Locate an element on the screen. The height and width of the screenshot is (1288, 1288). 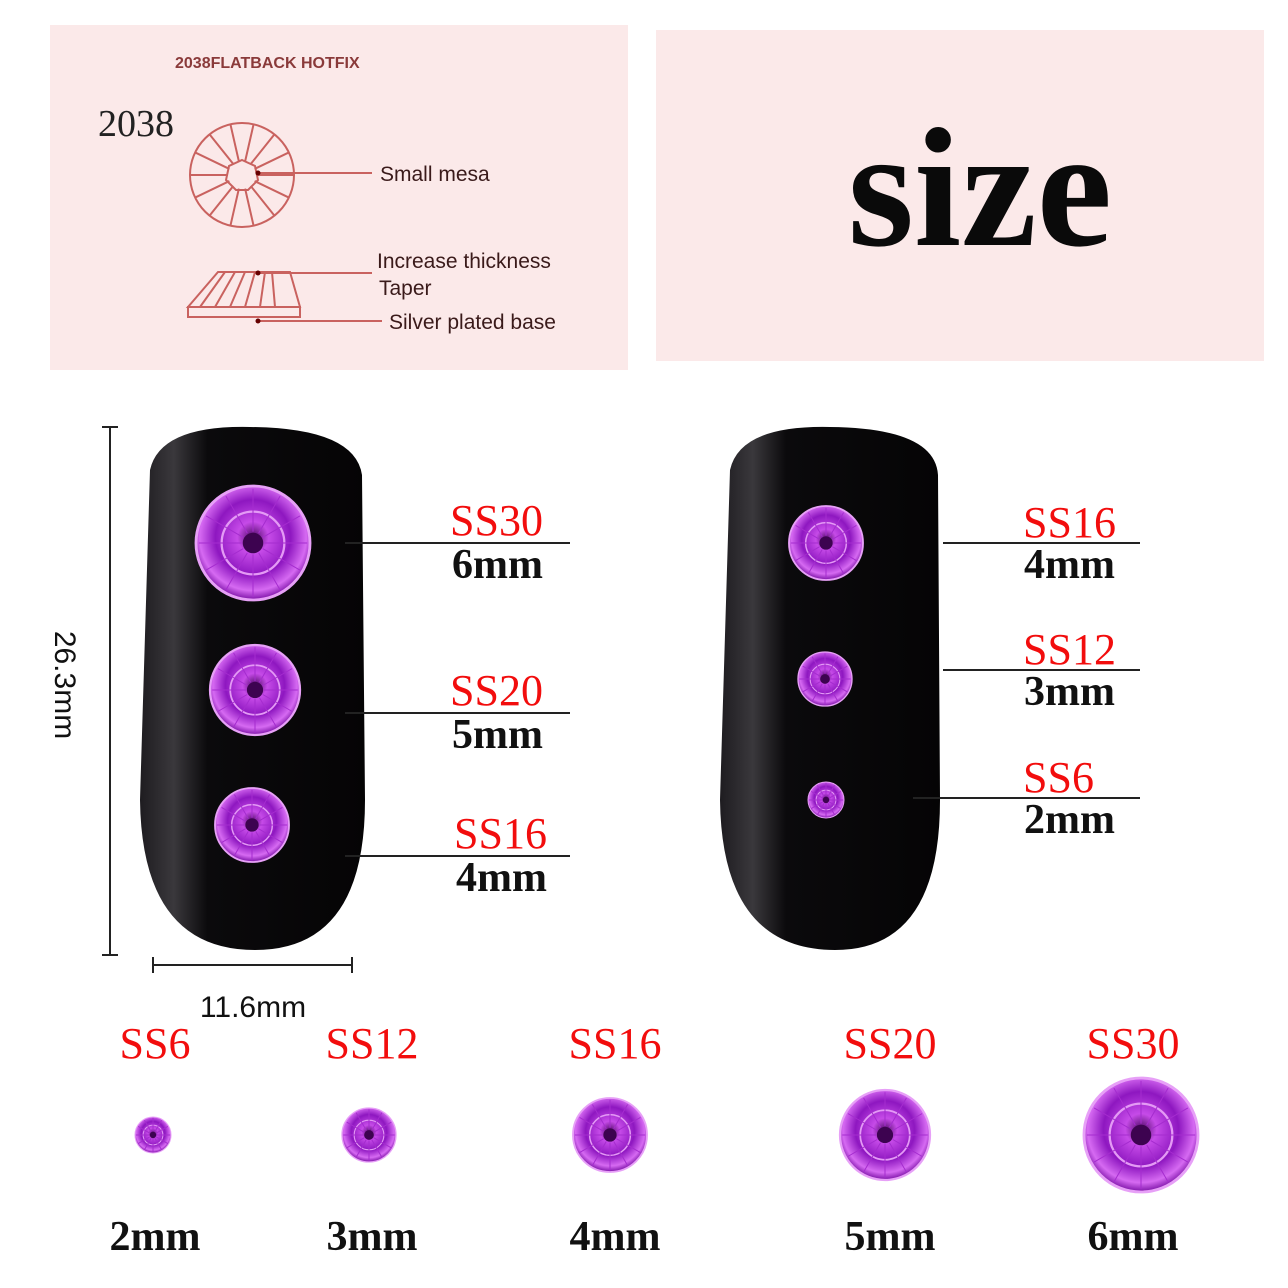
sample-code: SS6 is located at coordinates (155, 1043).